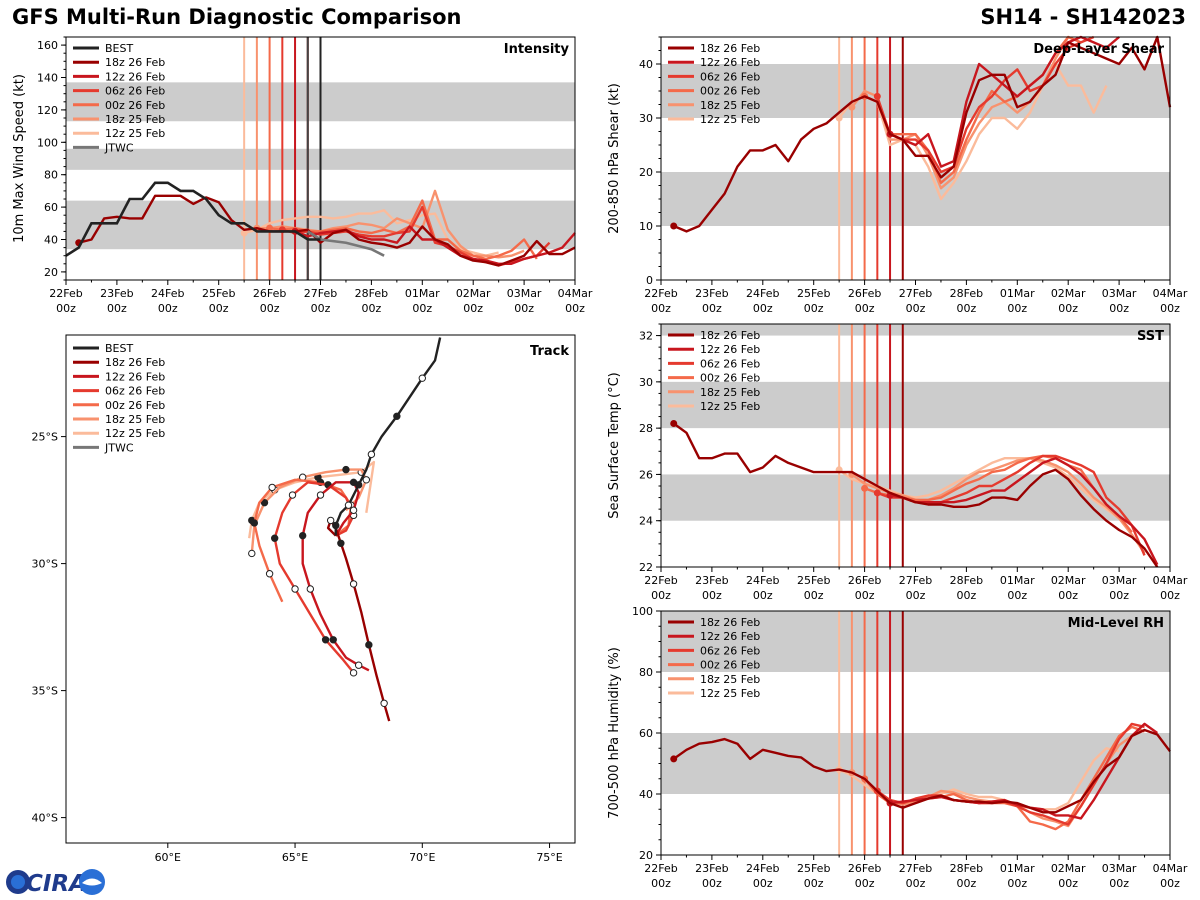 The width and height of the screenshot is (1200, 900). What do you see at coordinates (1119, 580) in the screenshot?
I see `sst-xtick-label: 03Mar` at bounding box center [1119, 580].